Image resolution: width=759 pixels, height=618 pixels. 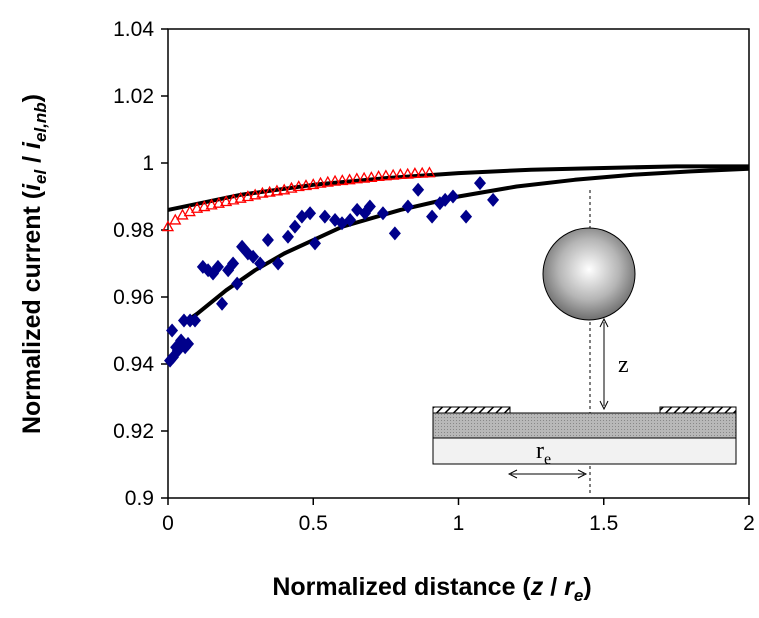 I want to click on r-arrowheads, so click(x=547, y=474).